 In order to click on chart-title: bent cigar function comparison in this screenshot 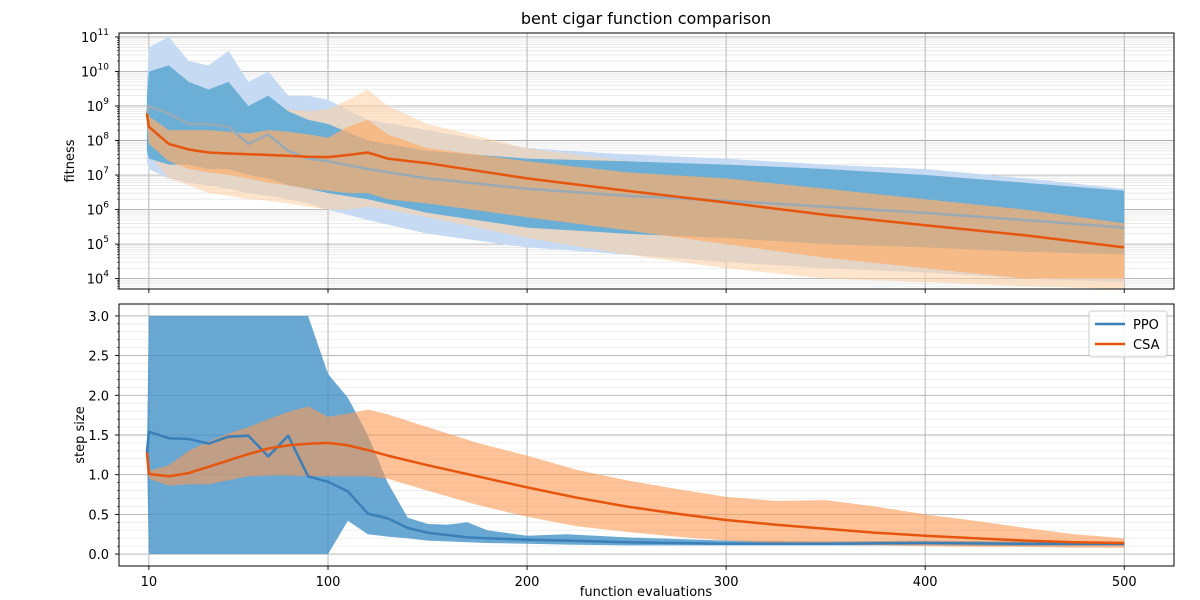, I will do `click(646, 18)`.